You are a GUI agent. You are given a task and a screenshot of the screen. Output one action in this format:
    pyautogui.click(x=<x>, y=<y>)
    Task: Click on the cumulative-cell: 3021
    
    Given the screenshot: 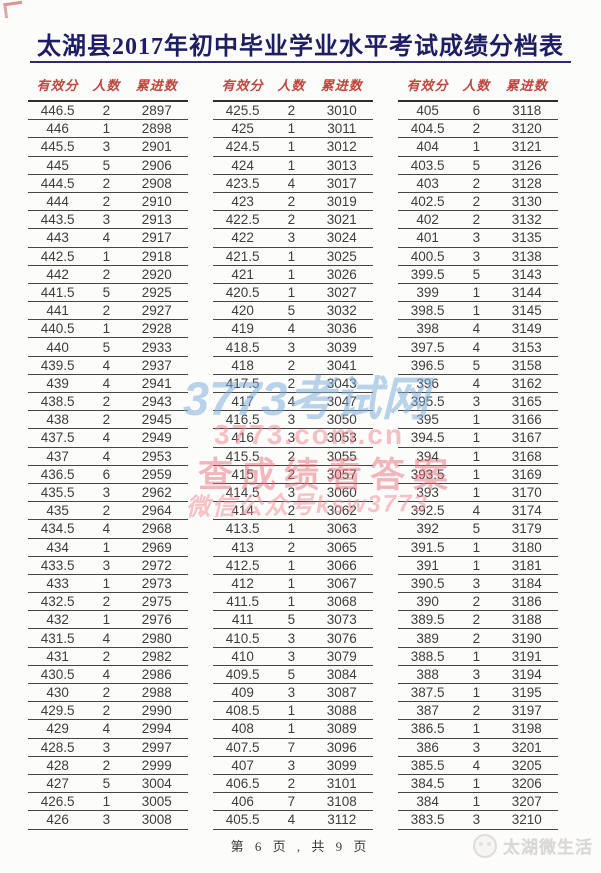 What is the action you would take?
    pyautogui.click(x=341, y=220)
    